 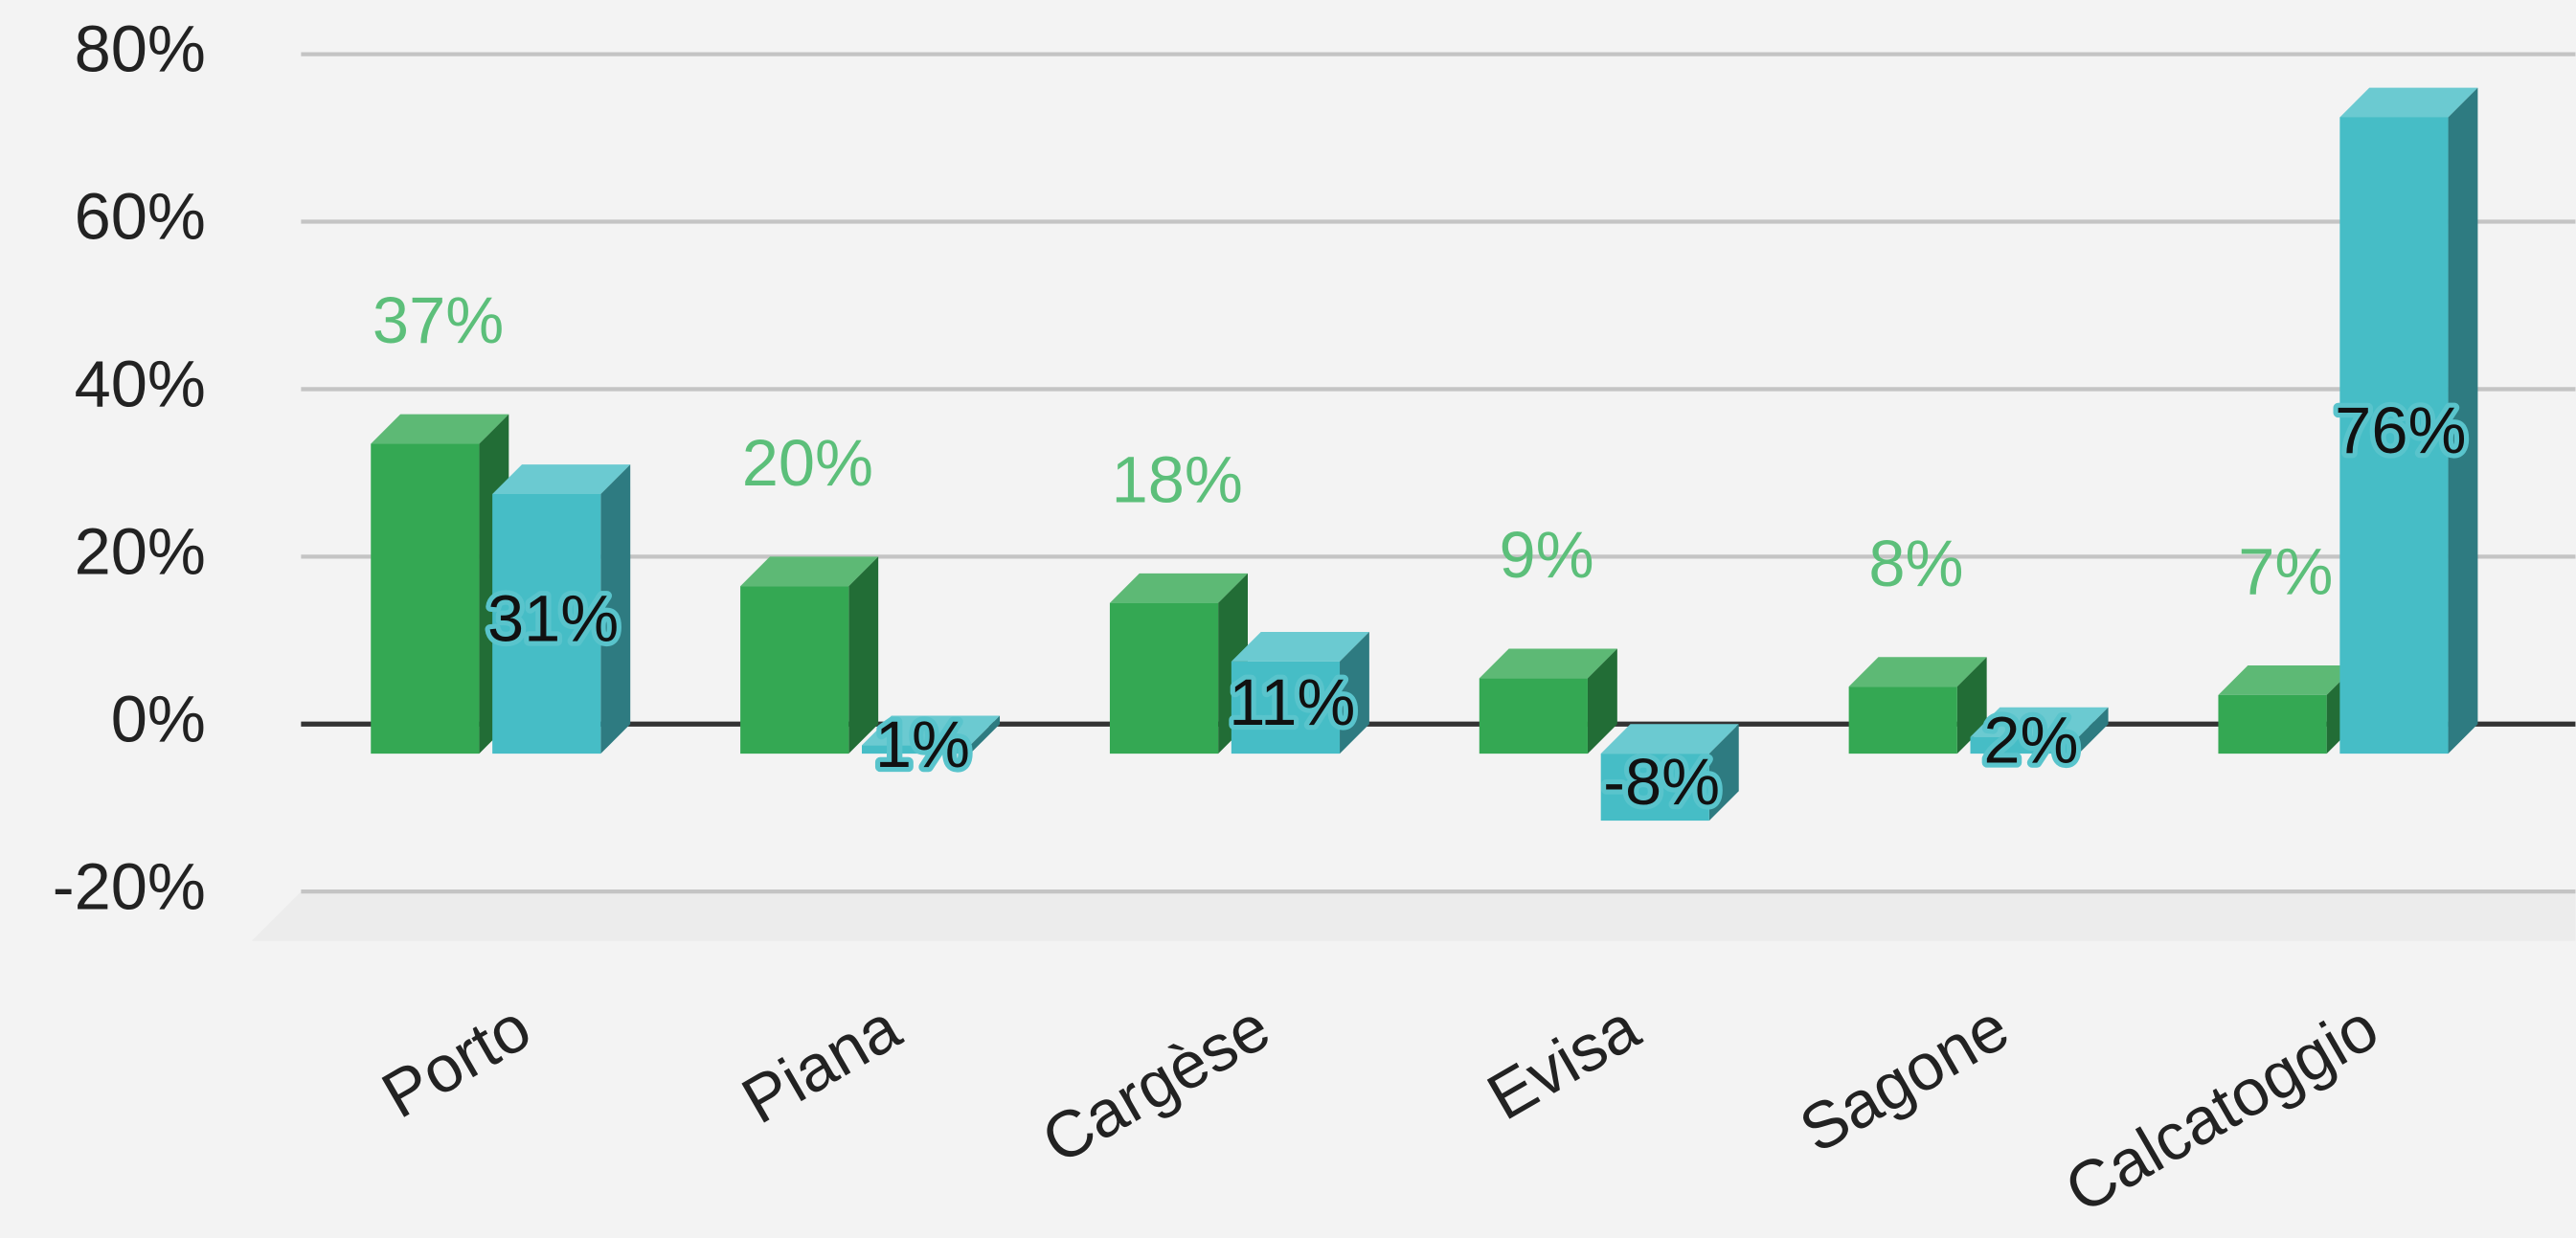 I want to click on data-label: 8%, so click(x=1915, y=563).